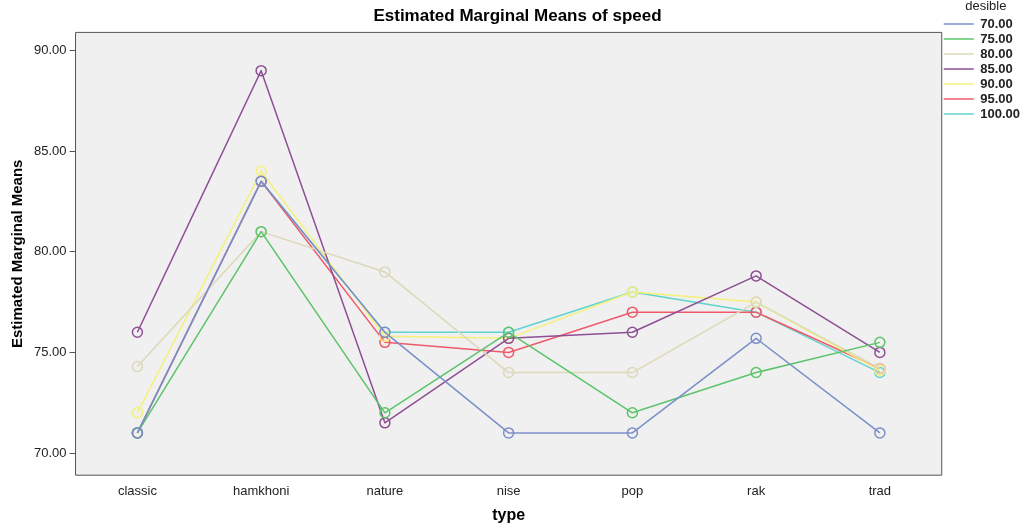 This screenshot has width=1035, height=529. What do you see at coordinates (137, 490) in the screenshot?
I see `x-tick-label: classic` at bounding box center [137, 490].